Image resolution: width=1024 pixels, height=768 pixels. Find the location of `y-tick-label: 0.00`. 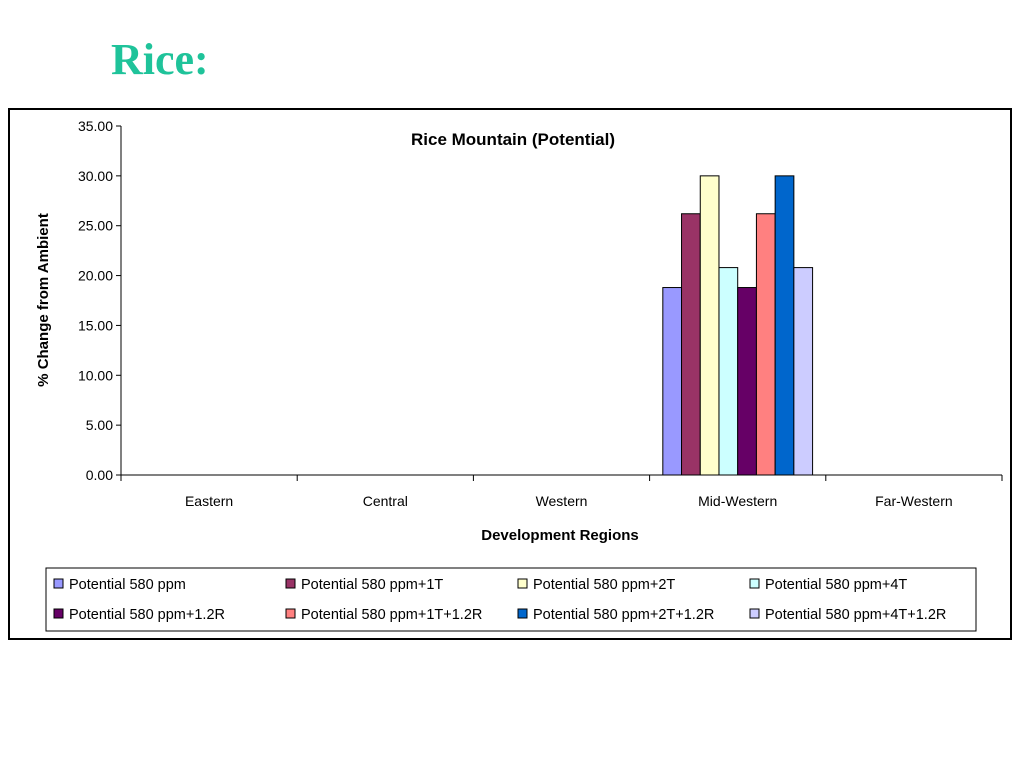

y-tick-label: 0.00 is located at coordinates (99, 475).